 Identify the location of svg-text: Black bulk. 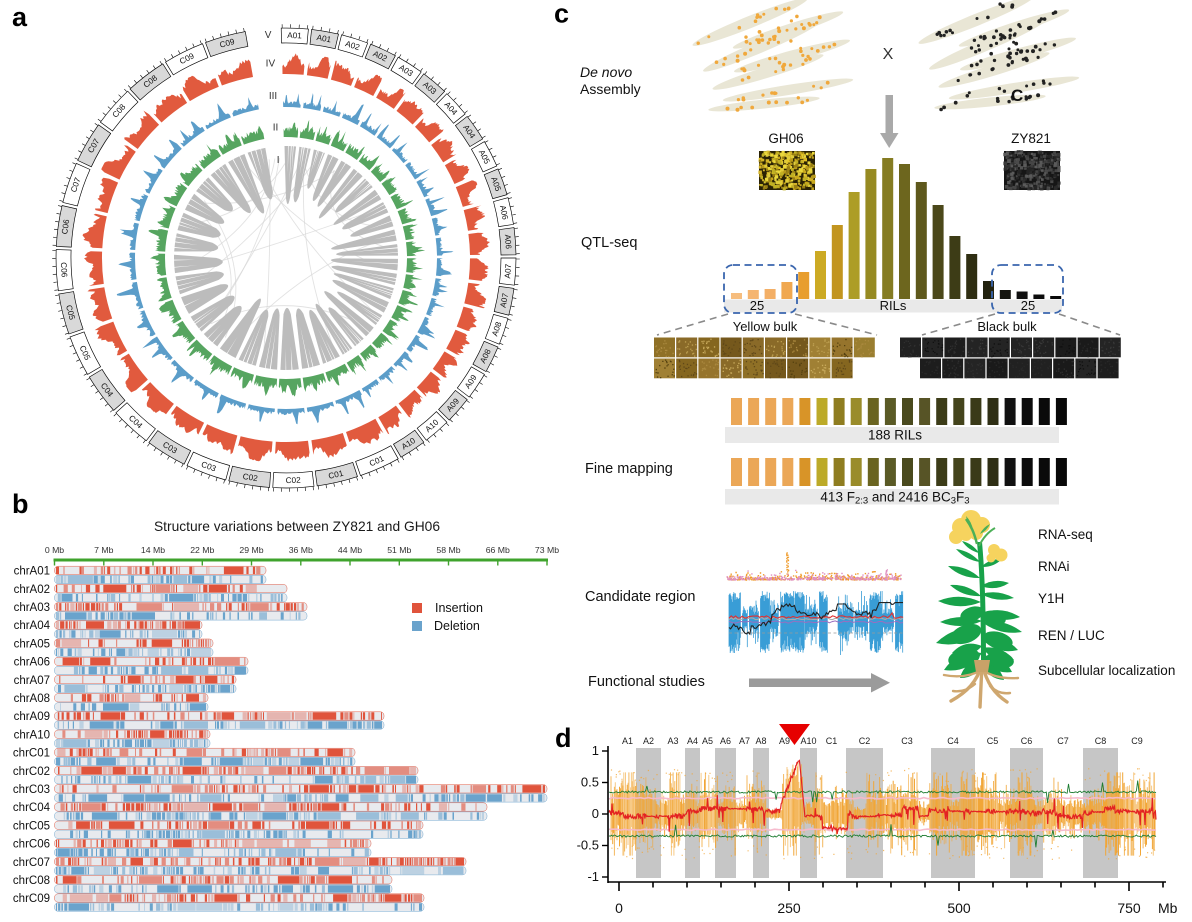
(1007, 326).